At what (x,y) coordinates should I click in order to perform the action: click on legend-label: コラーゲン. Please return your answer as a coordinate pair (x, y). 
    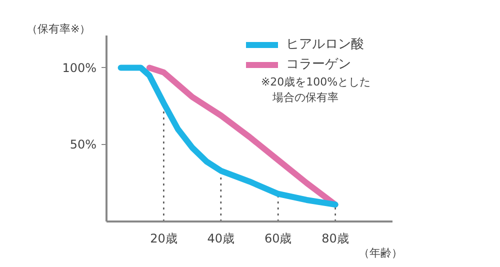
    Looking at the image, I should click on (318, 64).